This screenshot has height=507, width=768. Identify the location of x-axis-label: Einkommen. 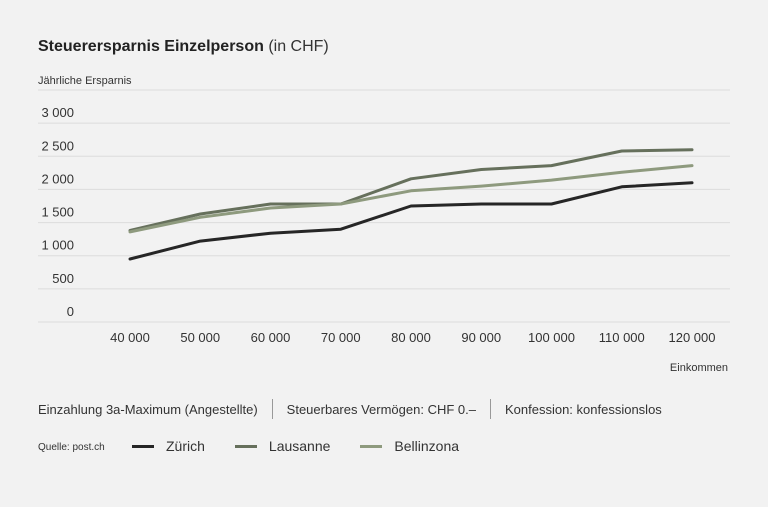
(698, 368).